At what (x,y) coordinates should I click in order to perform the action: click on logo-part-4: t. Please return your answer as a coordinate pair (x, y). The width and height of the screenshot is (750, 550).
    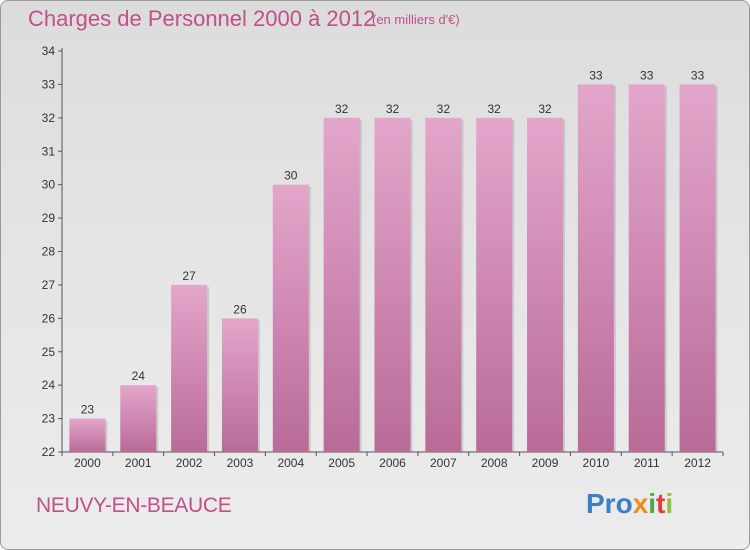
    Looking at the image, I should click on (661, 503).